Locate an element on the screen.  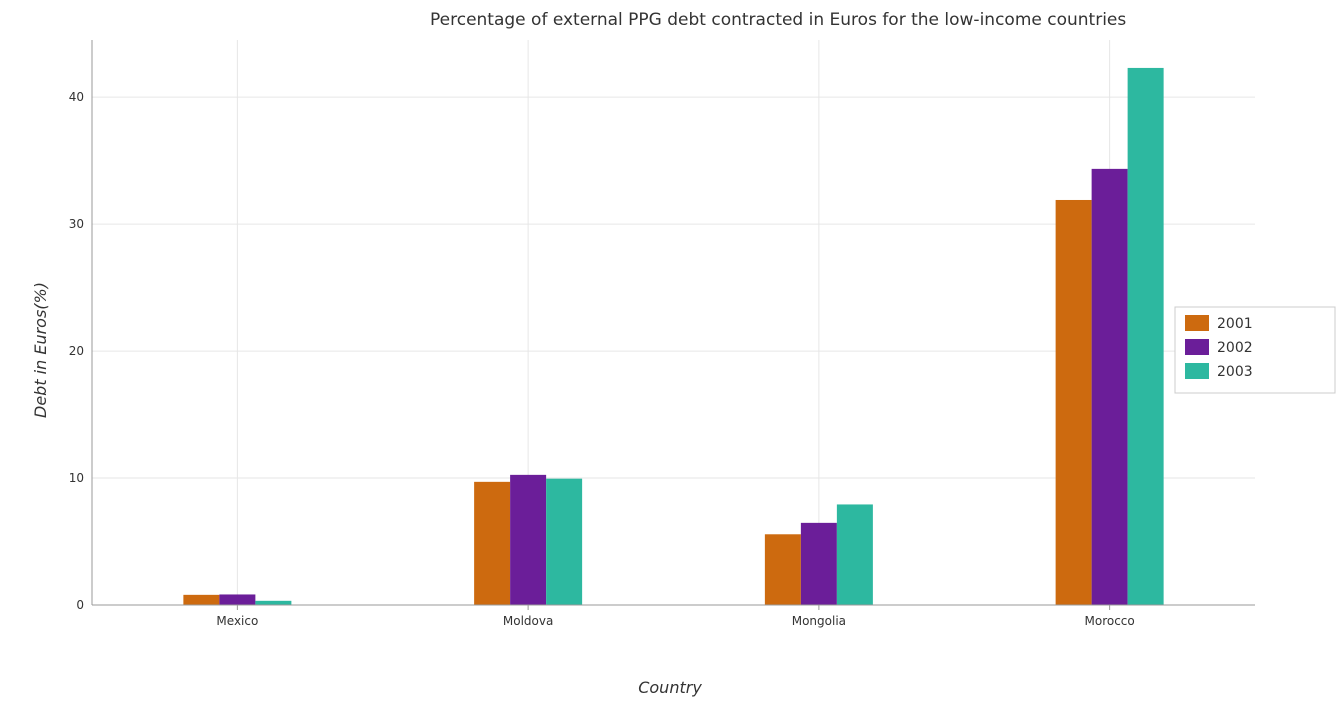
y-axis-label: Debt in Euros(%) is located at coordinates (40, 350).